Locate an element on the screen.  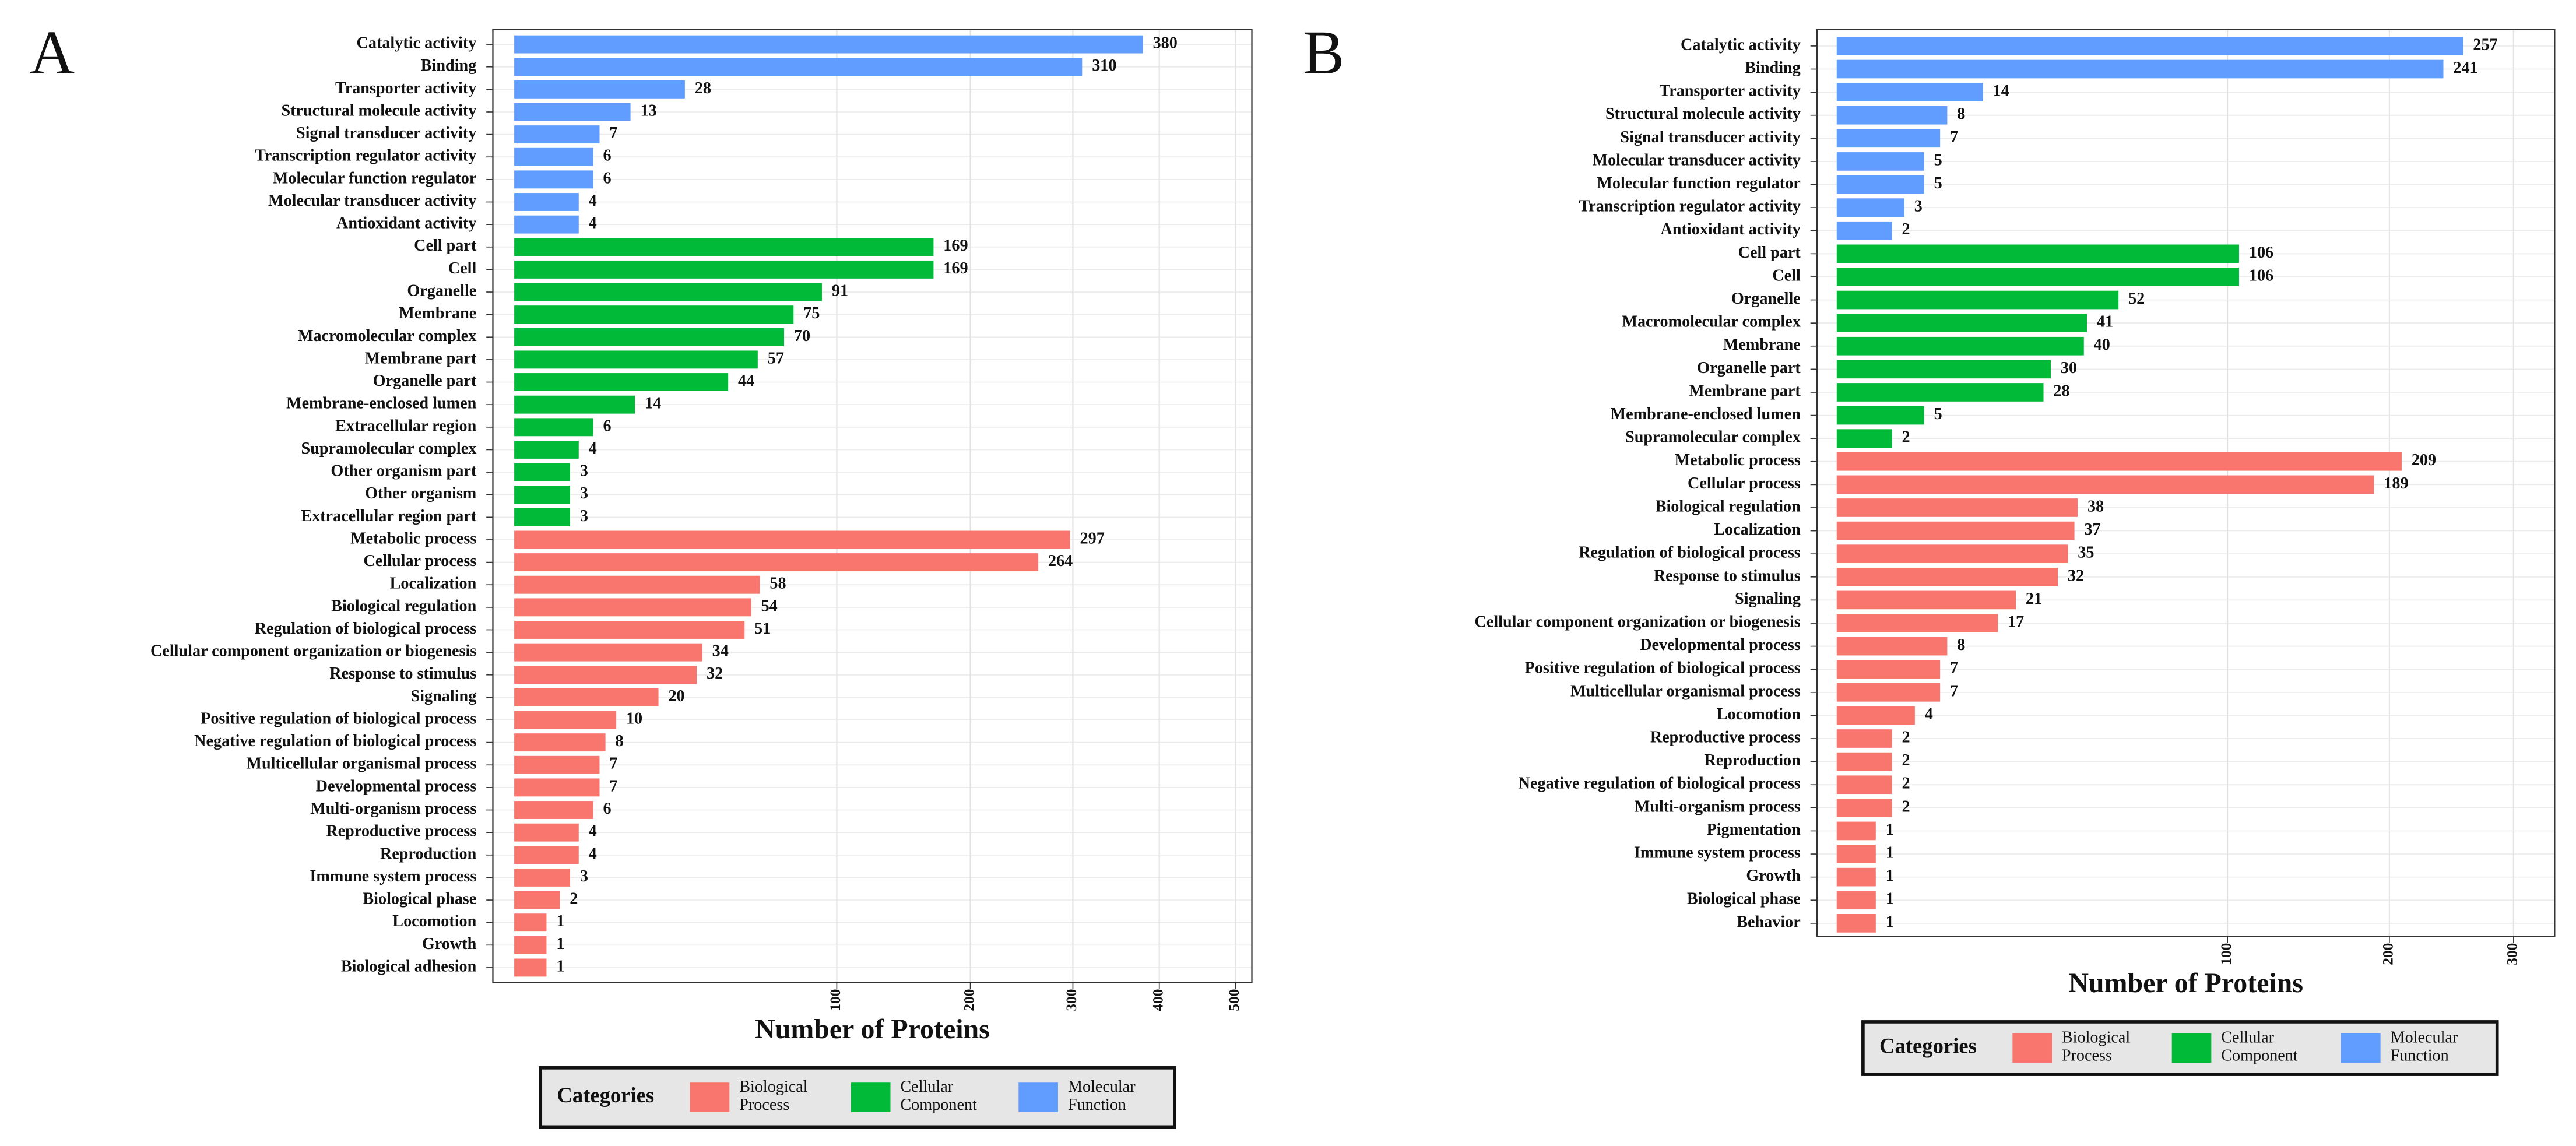
panel-label: A is located at coordinates (52, 53).